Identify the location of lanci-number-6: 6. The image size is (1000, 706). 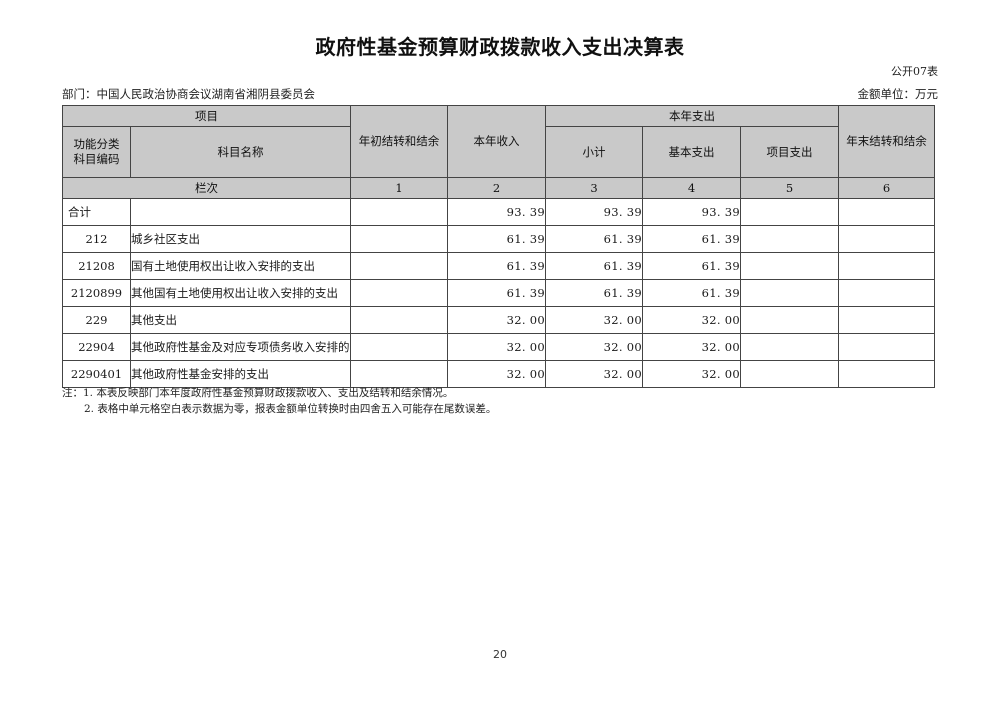
(887, 188).